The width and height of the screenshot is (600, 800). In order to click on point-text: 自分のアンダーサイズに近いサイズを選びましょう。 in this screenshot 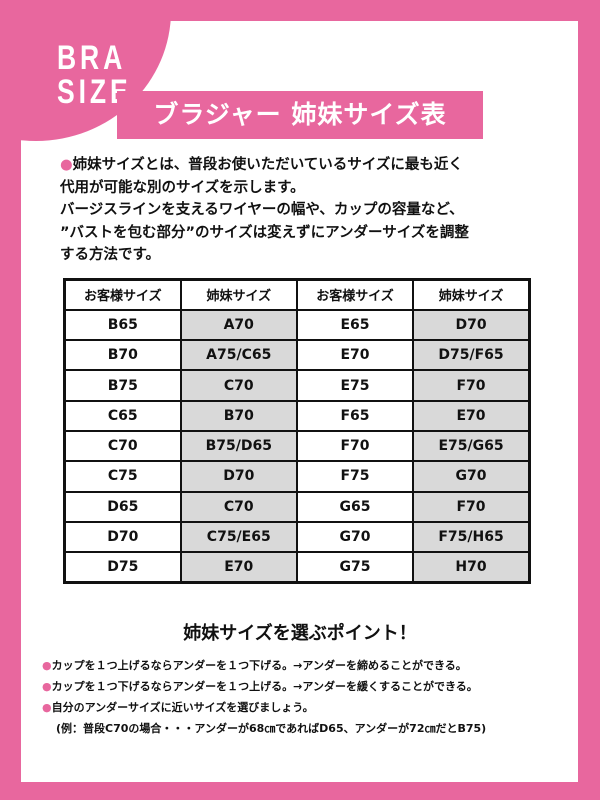, I will do `click(182, 707)`.